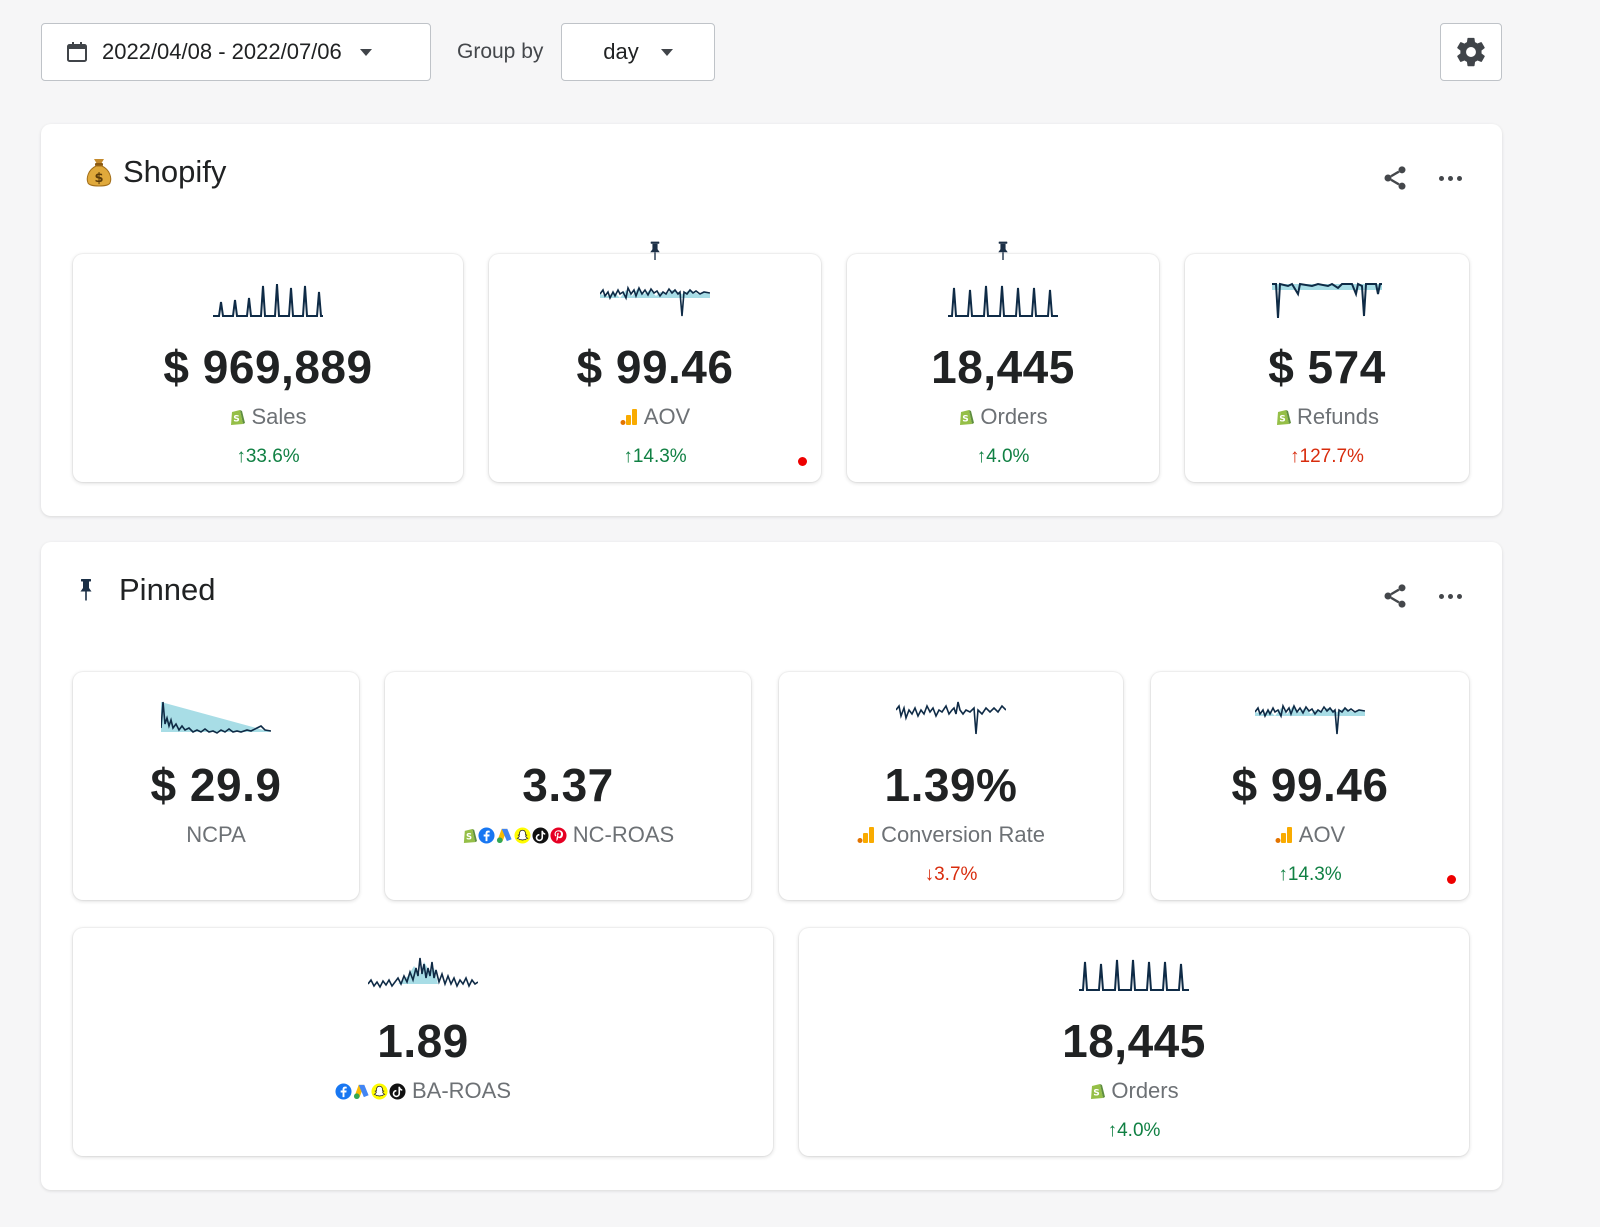 The height and width of the screenshot is (1227, 1600). I want to click on metric-value: 1.39%, so click(951, 785).